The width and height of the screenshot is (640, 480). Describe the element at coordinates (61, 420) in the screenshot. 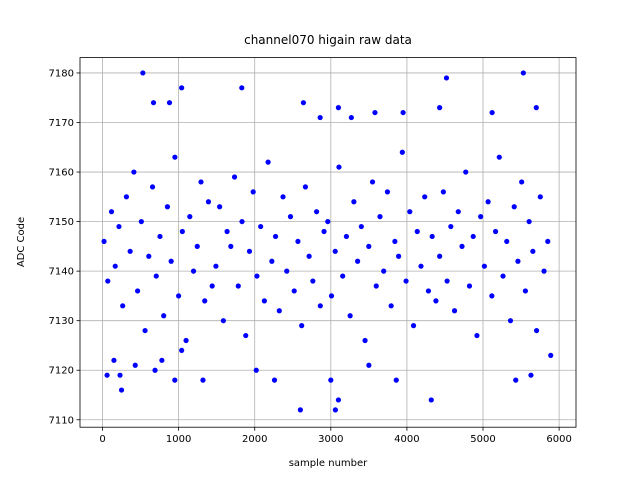

I see `y-tick-label: 7110` at that location.